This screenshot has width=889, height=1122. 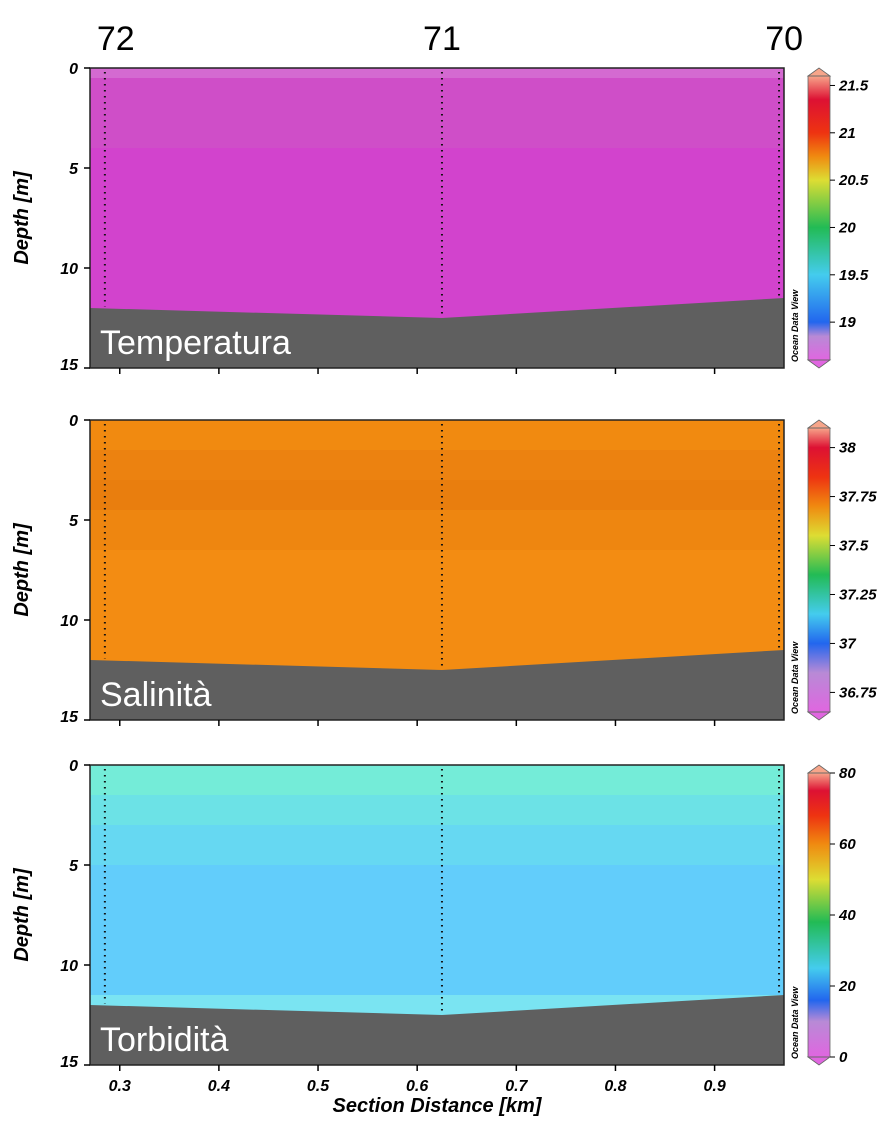 What do you see at coordinates (854, 546) in the screenshot?
I see `colorbar-tick-label: 37.5` at bounding box center [854, 546].